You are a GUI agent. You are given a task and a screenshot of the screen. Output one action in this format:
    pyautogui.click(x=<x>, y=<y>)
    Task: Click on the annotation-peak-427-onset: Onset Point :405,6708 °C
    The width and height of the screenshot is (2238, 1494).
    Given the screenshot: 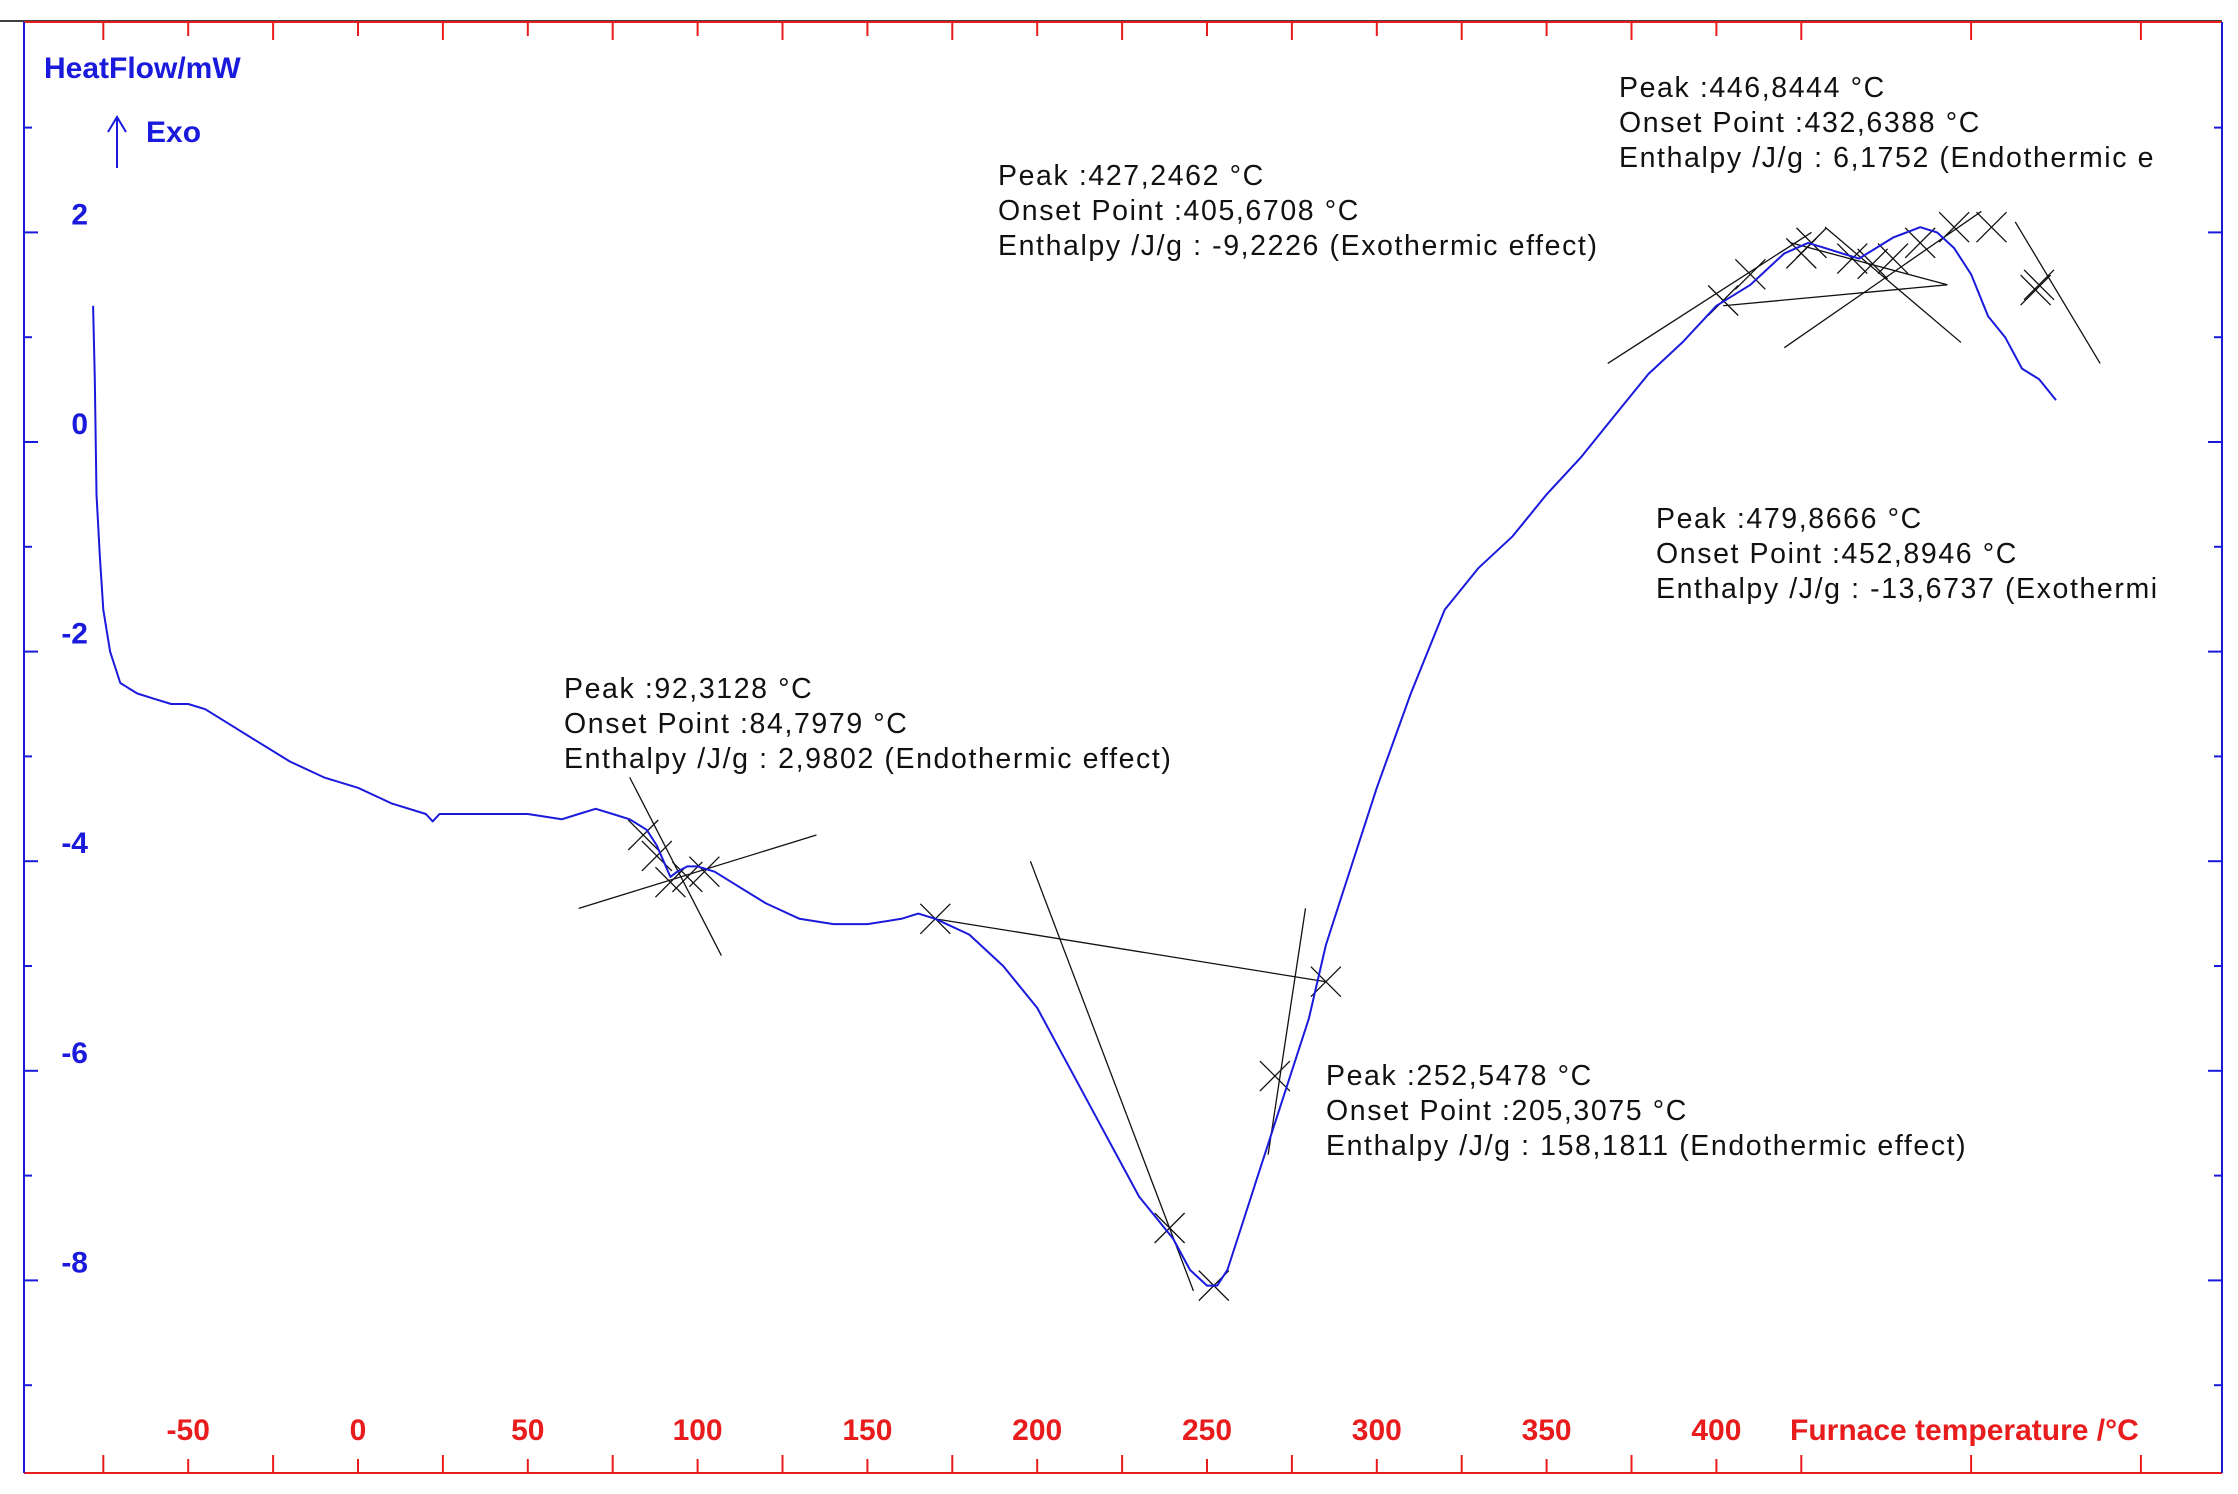 What is the action you would take?
    pyautogui.click(x=1179, y=211)
    